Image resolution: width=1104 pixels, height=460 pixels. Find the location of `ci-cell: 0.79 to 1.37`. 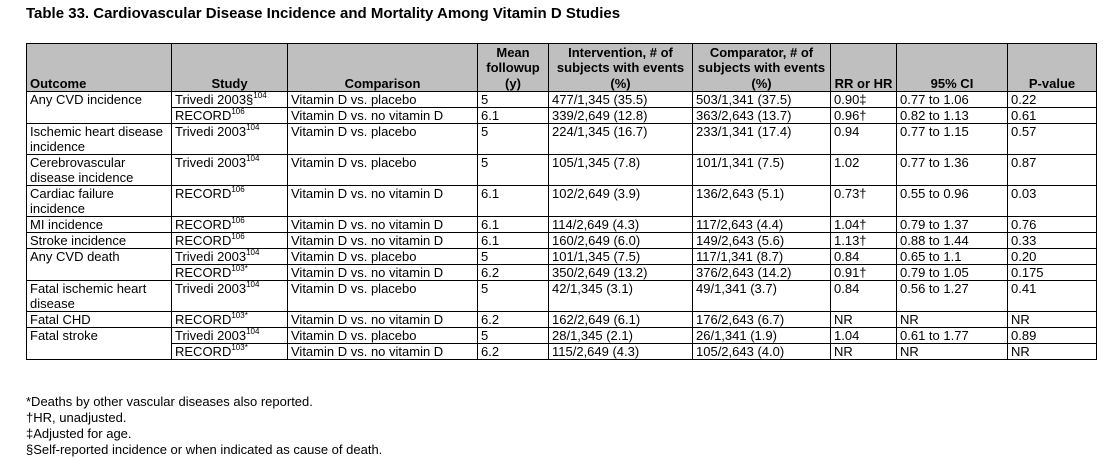

ci-cell: 0.79 to 1.37 is located at coordinates (952, 224).